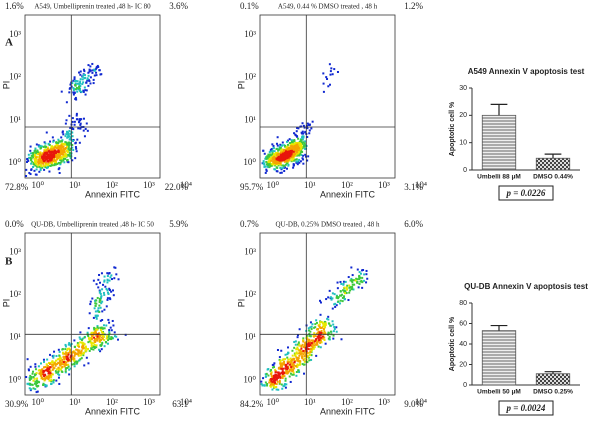  I want to click on plot-frame, so click(92, 96).